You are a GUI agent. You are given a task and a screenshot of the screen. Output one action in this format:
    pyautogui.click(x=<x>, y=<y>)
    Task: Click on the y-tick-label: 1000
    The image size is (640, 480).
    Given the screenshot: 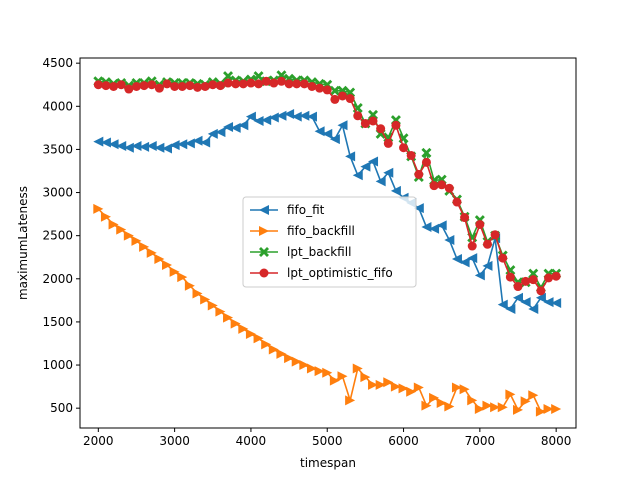 What is the action you would take?
    pyautogui.click(x=57, y=365)
    